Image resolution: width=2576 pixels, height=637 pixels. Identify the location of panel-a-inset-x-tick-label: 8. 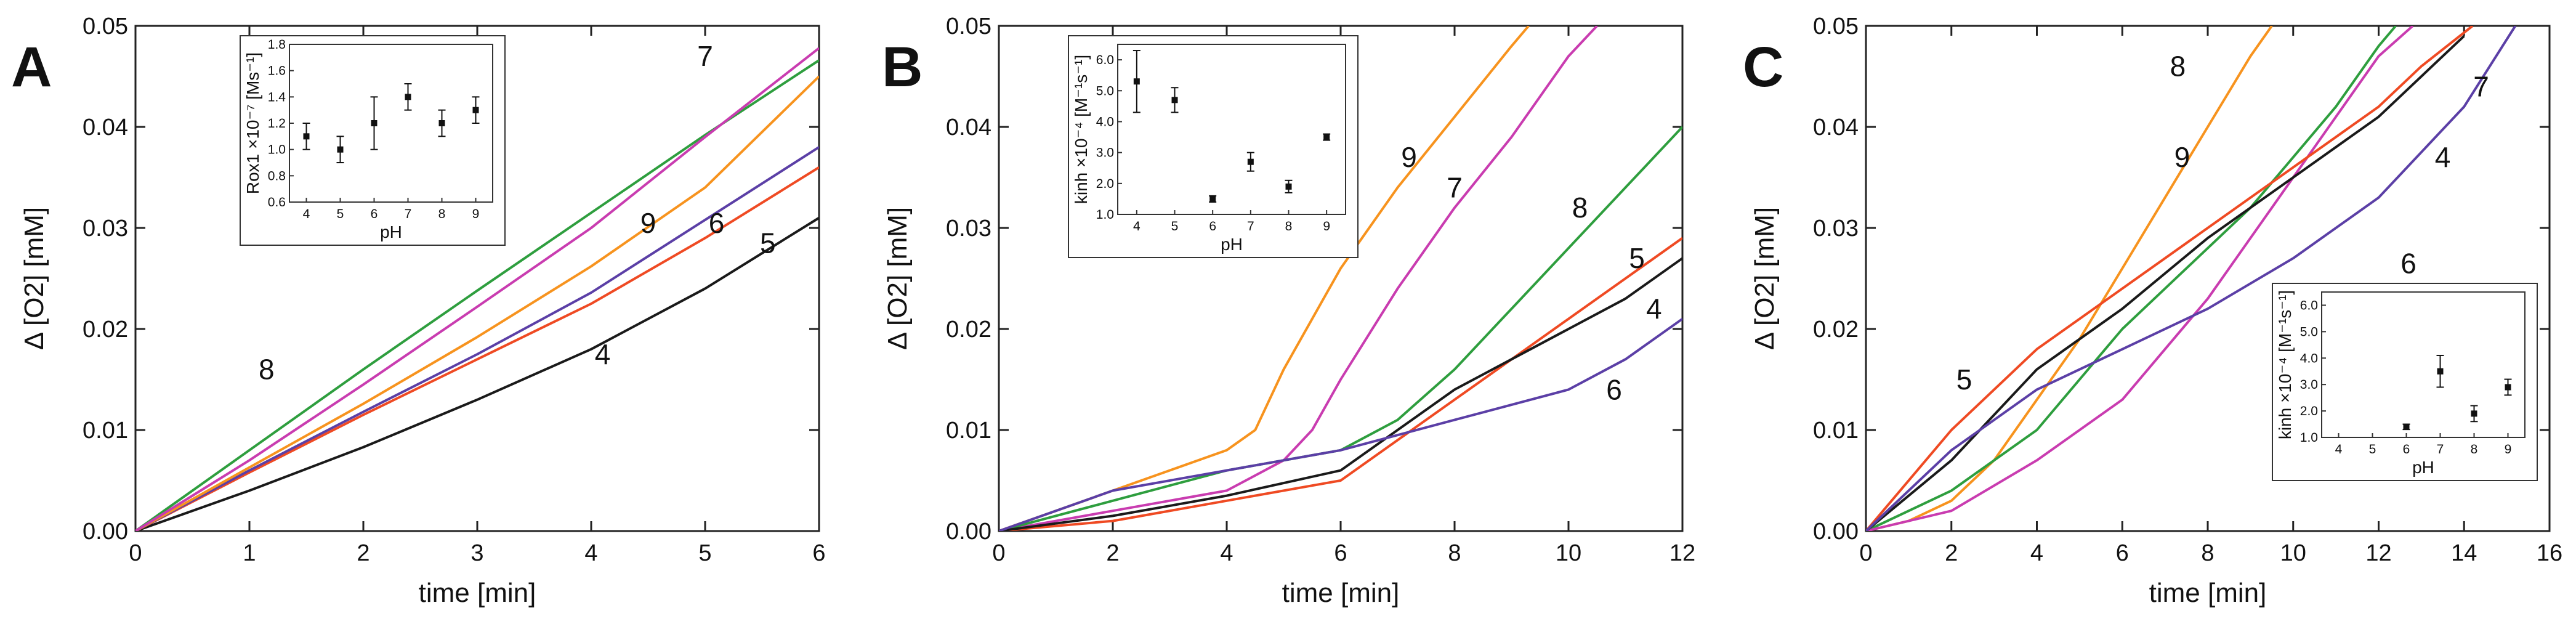
(442, 214).